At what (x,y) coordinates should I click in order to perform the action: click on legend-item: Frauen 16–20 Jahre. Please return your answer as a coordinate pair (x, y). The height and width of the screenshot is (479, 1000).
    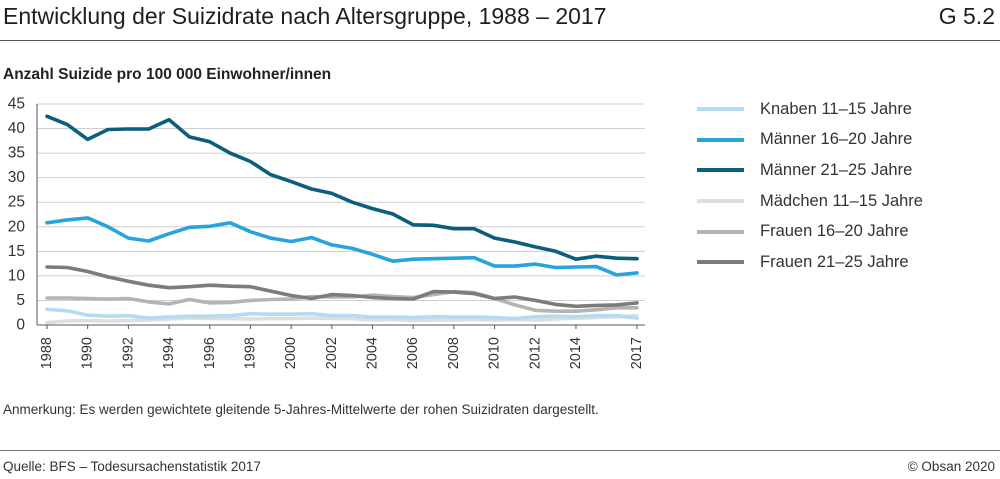
    Looking at the image, I should click on (842, 231).